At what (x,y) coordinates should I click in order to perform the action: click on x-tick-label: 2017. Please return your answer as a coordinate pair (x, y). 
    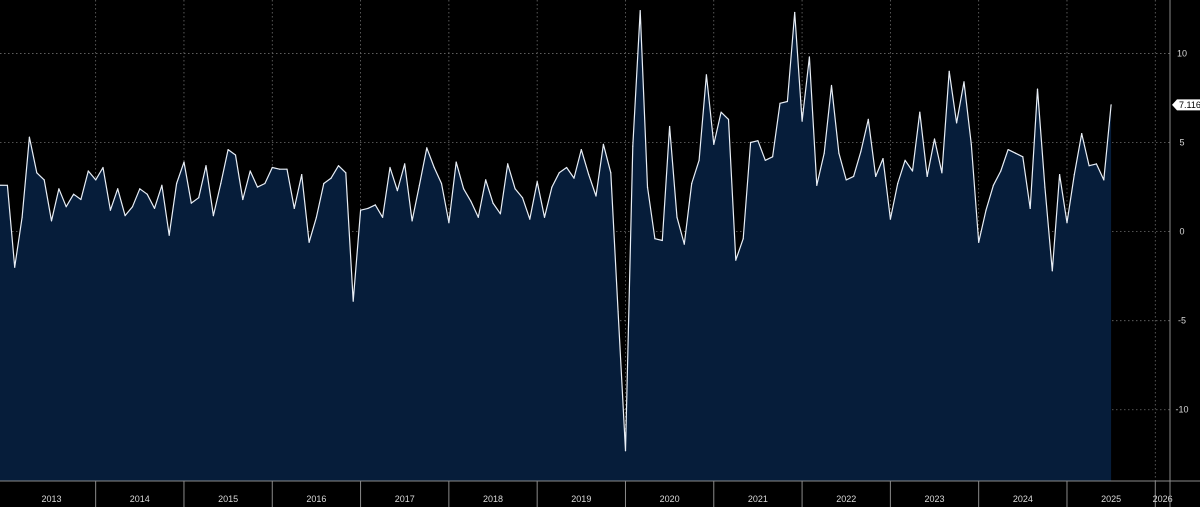
    Looking at the image, I should click on (405, 499).